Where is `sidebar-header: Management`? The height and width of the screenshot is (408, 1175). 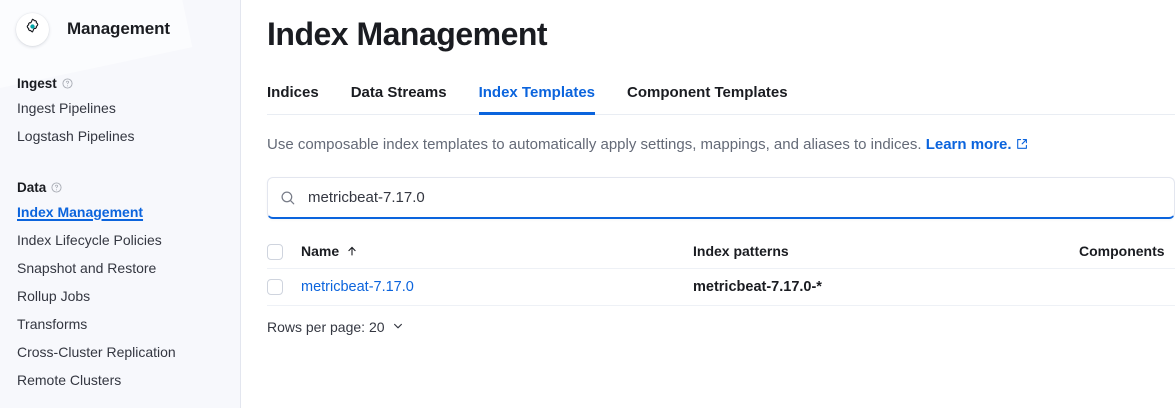
sidebar-header: Management is located at coordinates (120, 29).